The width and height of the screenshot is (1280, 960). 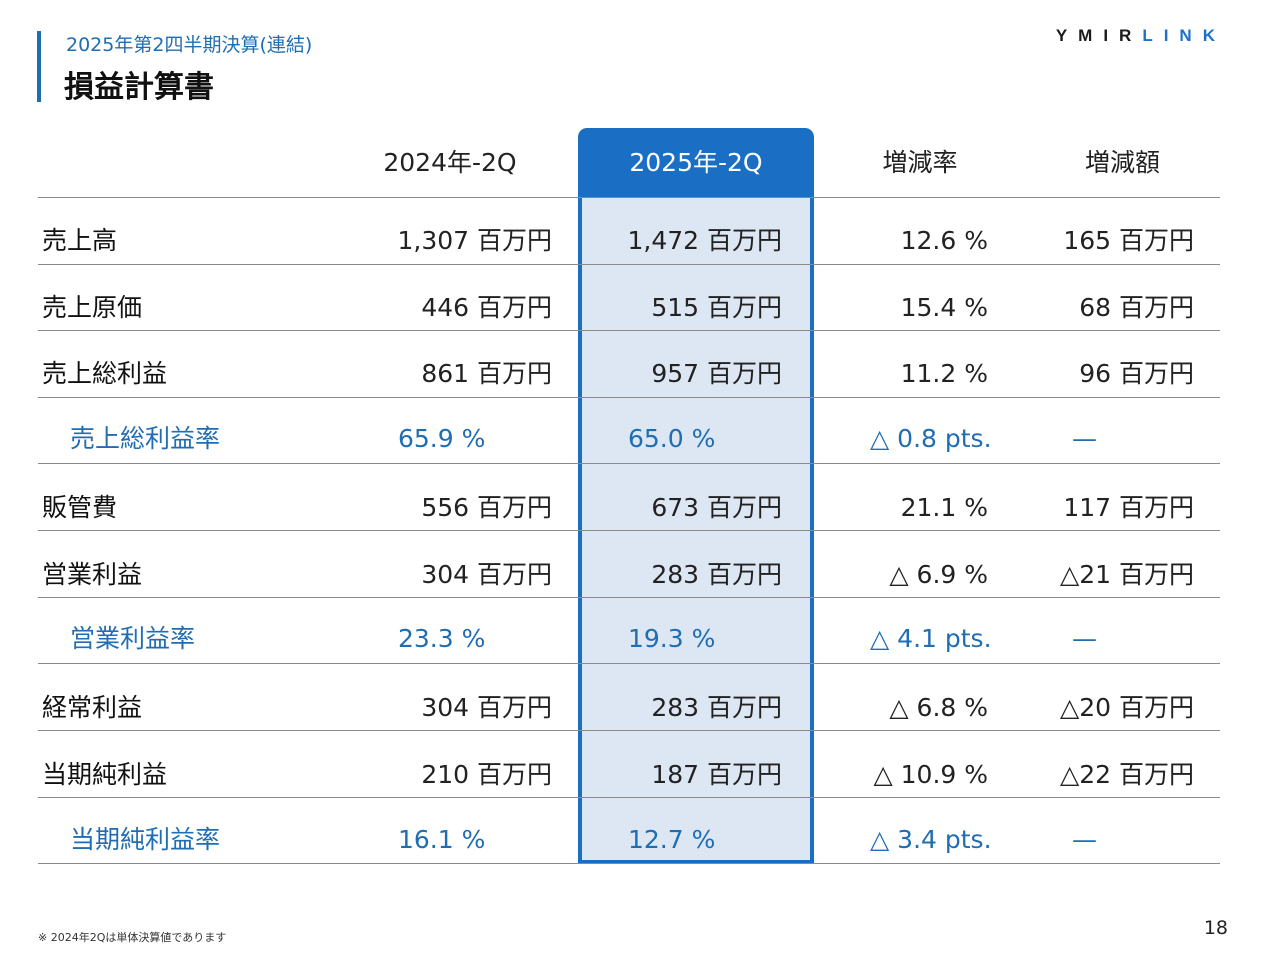 What do you see at coordinates (1127, 574) in the screenshot?
I see `change-amount: △21 百万円` at bounding box center [1127, 574].